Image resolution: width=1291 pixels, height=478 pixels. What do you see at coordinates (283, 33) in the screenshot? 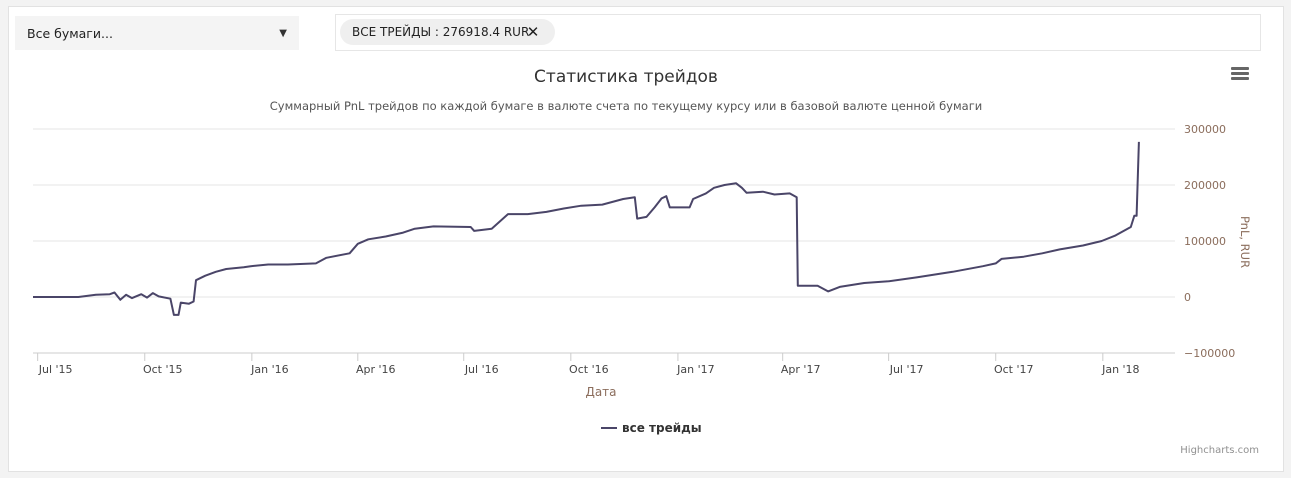
I see `chevron-down-icon: ▼` at bounding box center [283, 33].